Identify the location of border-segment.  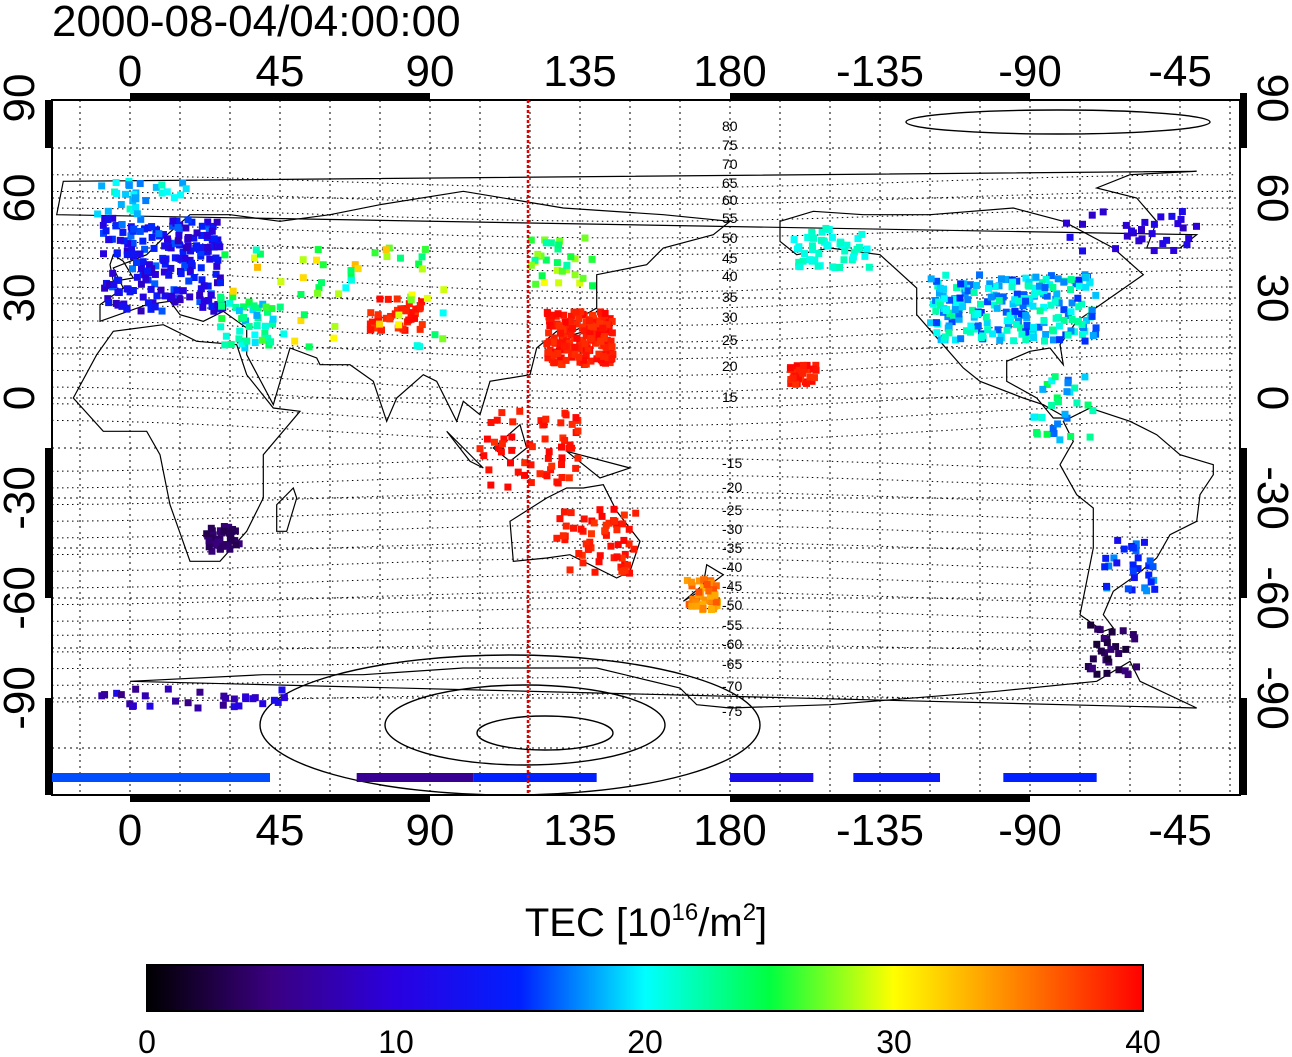
(1243, 124).